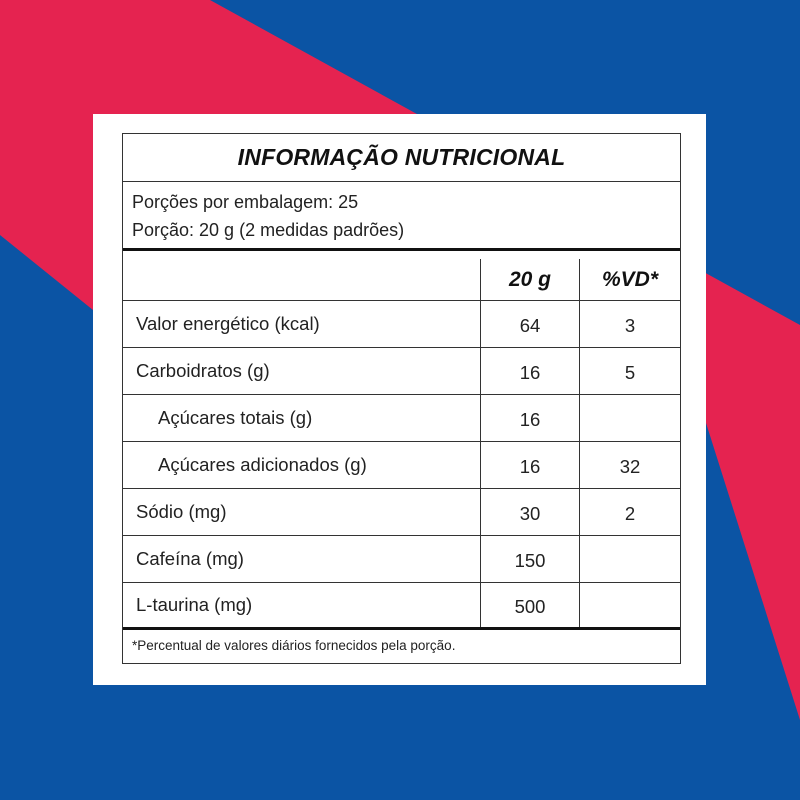  What do you see at coordinates (629, 324) in the screenshot?
I see `nutrient-dv: 3` at bounding box center [629, 324].